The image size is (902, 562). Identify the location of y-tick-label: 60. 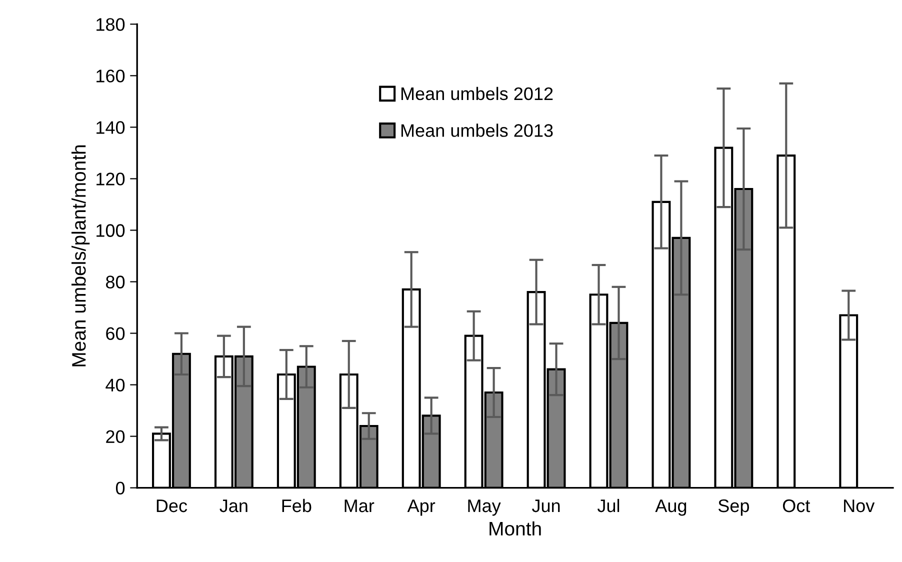
(115, 333).